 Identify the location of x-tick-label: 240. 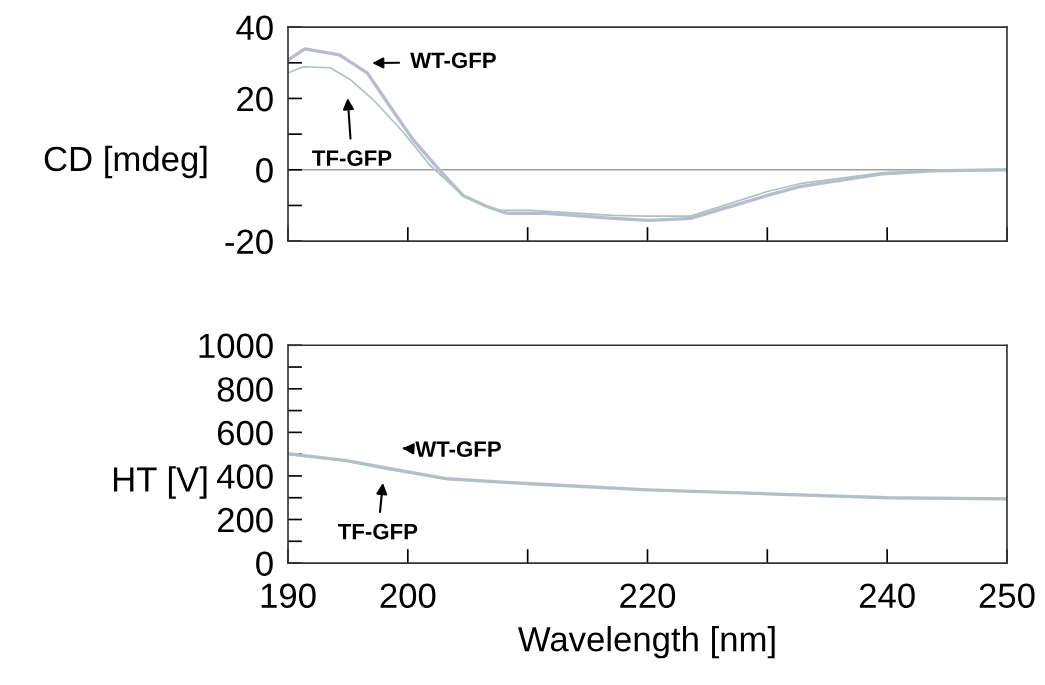
(887, 596).